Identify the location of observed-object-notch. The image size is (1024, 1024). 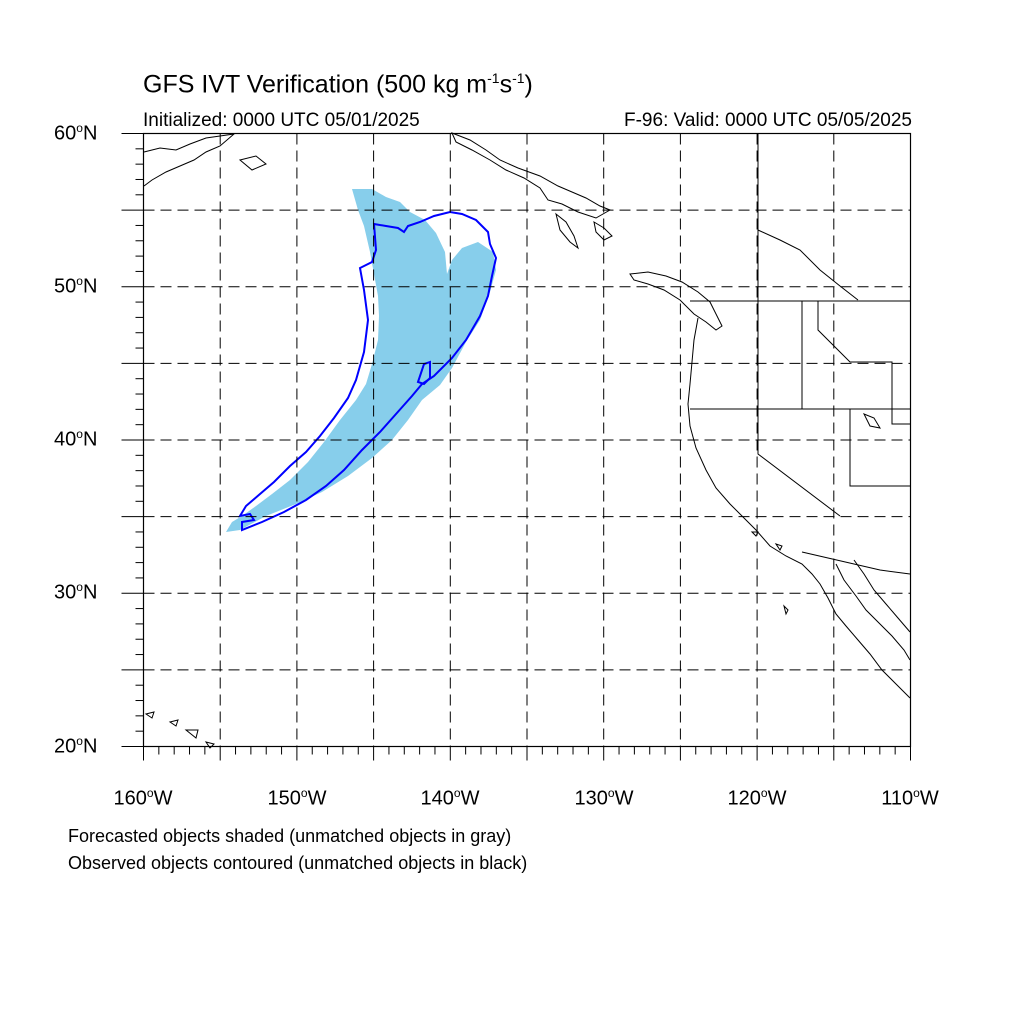
(423, 373).